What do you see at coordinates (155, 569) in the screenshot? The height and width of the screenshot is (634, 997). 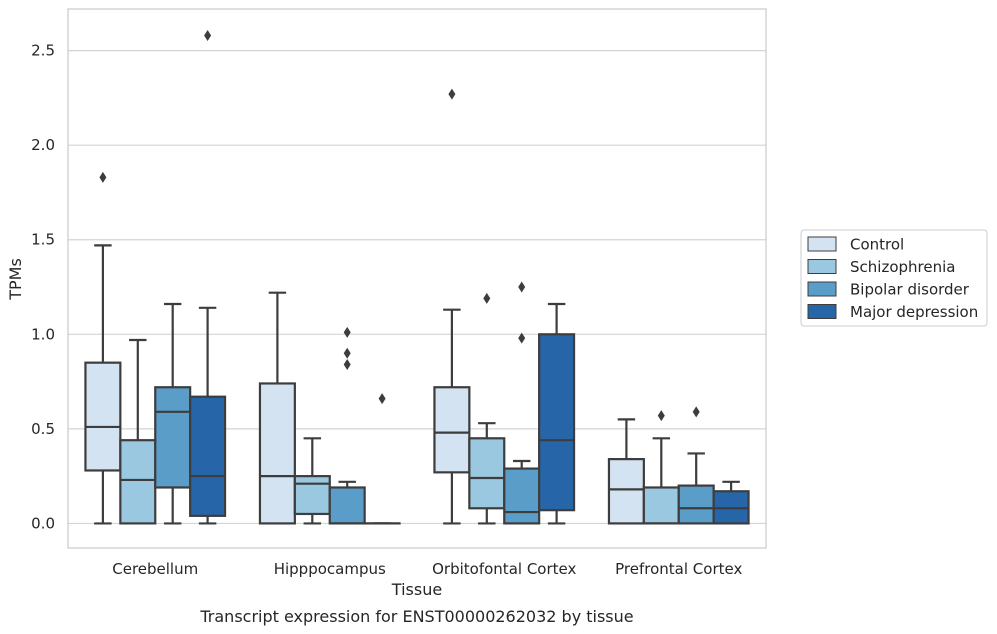 I see `x-tick-label: Cerebellum` at bounding box center [155, 569].